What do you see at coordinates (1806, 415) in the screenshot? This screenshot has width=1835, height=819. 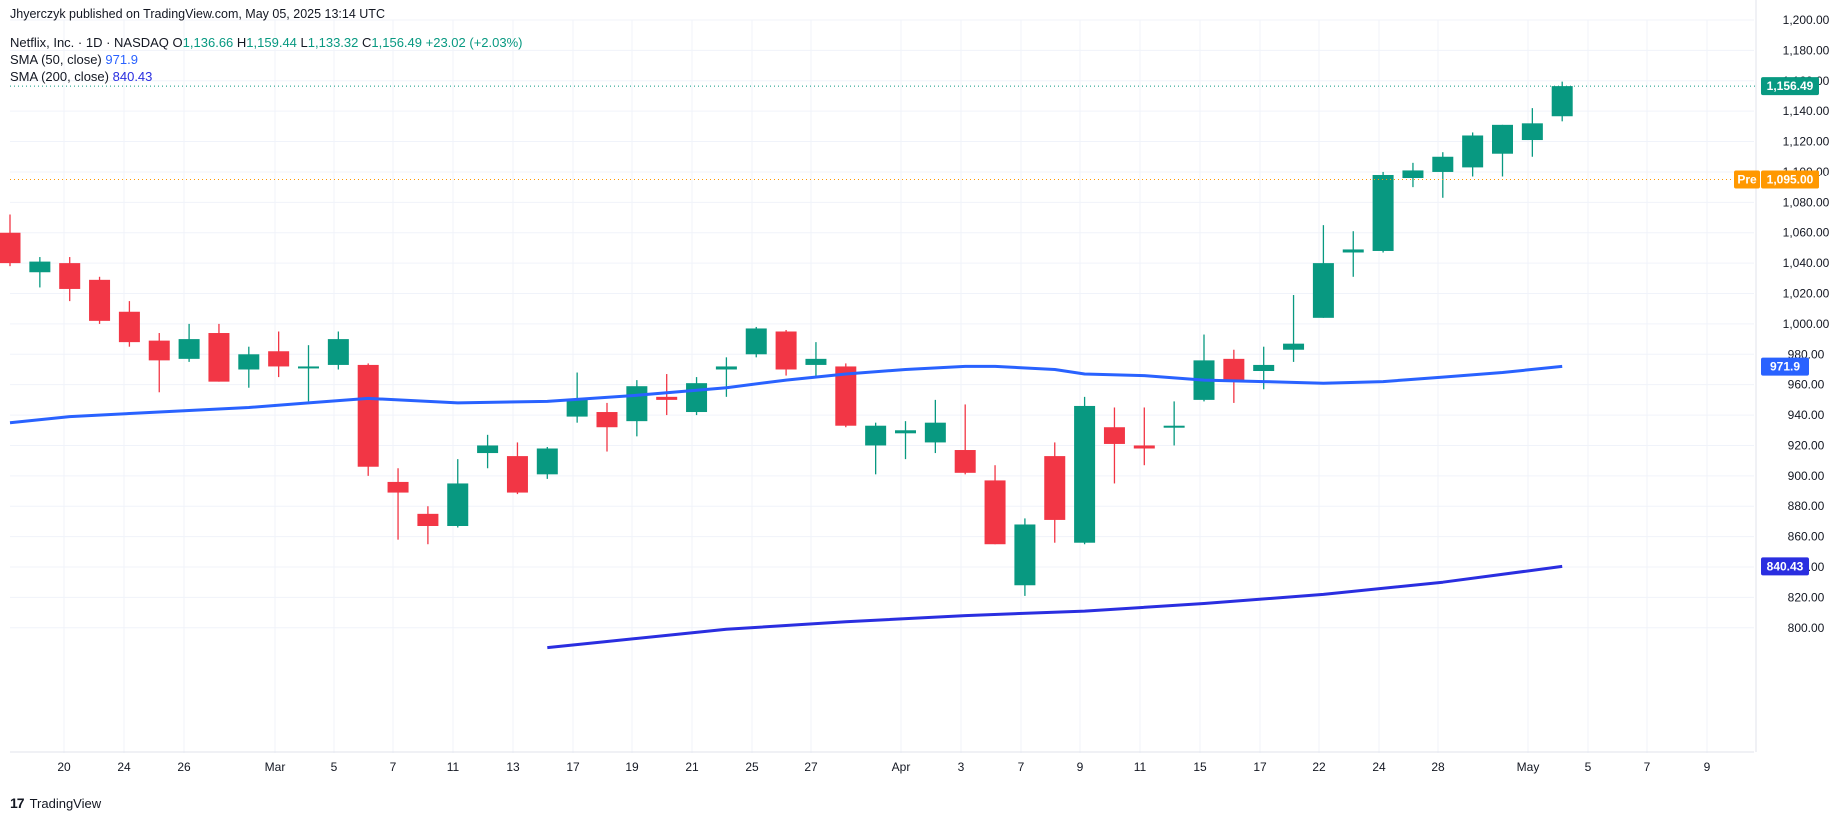 I see `y-tick-label: 940.00` at bounding box center [1806, 415].